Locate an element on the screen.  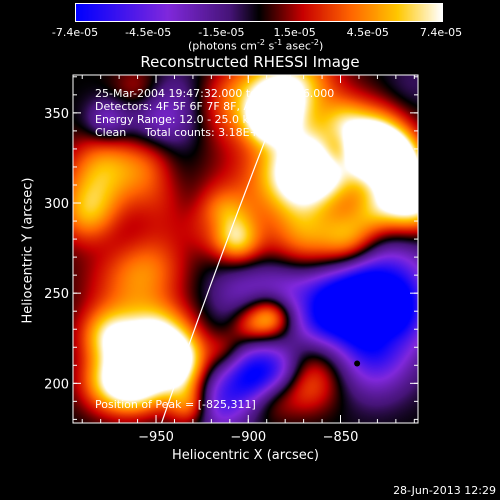
colorbar-tick-label: 4.5e-05 is located at coordinates (367, 32).